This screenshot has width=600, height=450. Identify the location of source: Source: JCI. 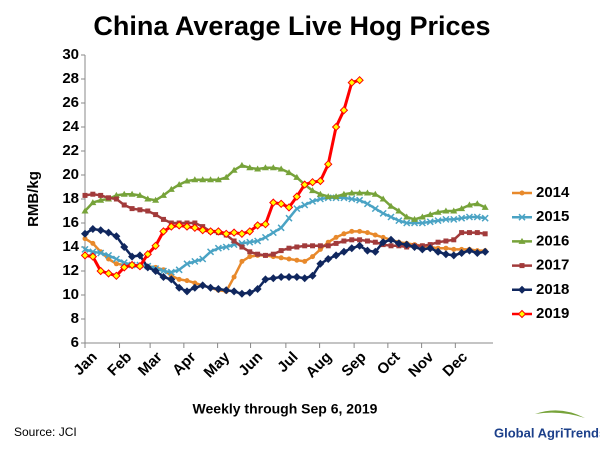
(45, 432).